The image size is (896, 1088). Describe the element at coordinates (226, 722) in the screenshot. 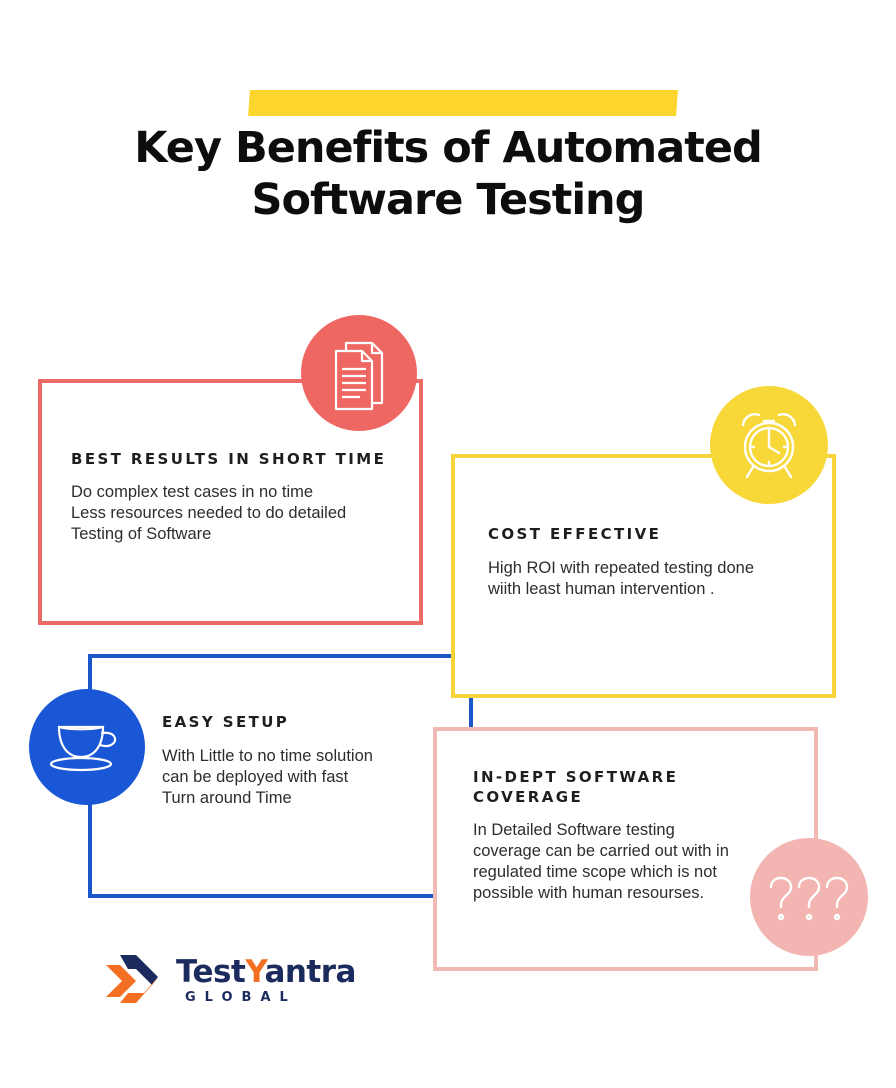

I see `easy-setup-heading: EASY SETUP` at that location.